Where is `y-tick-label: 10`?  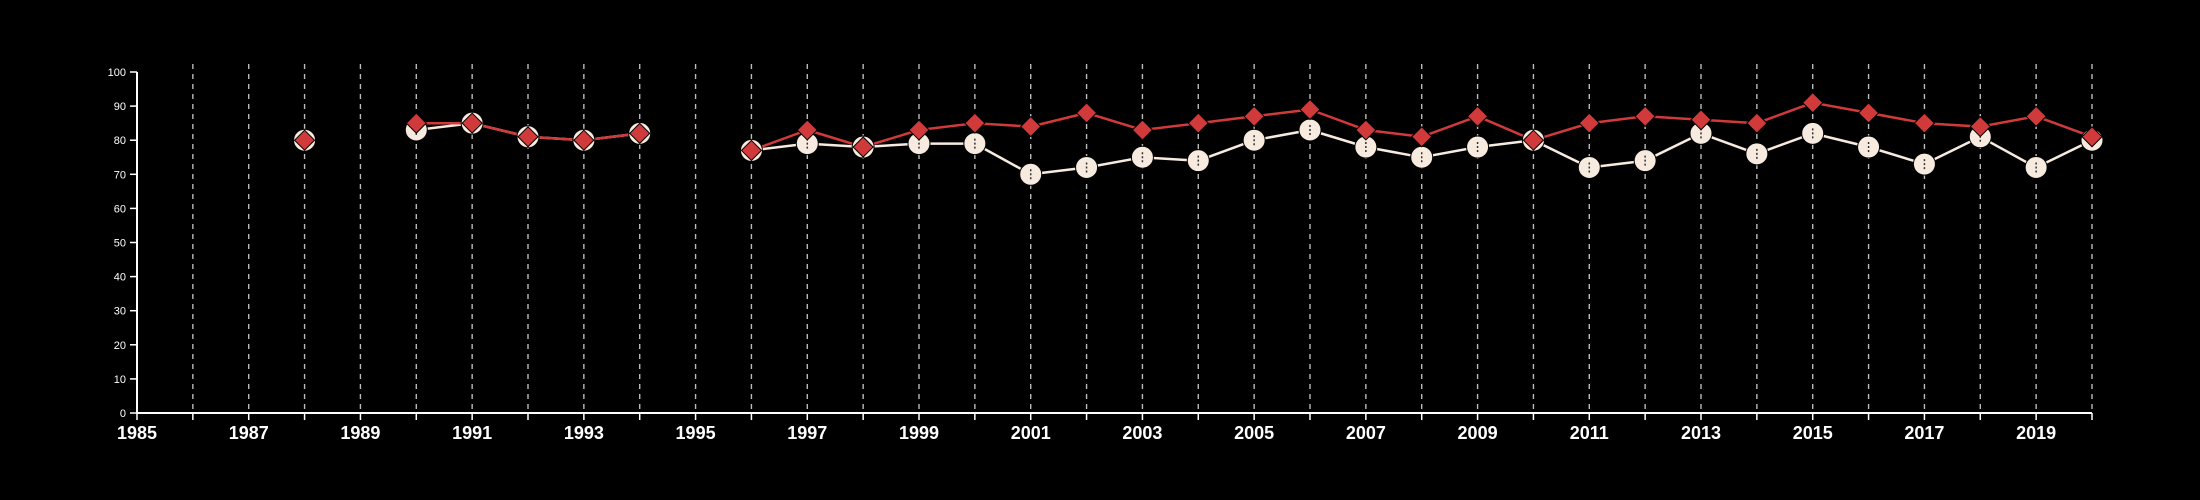 y-tick-label: 10 is located at coordinates (120, 380).